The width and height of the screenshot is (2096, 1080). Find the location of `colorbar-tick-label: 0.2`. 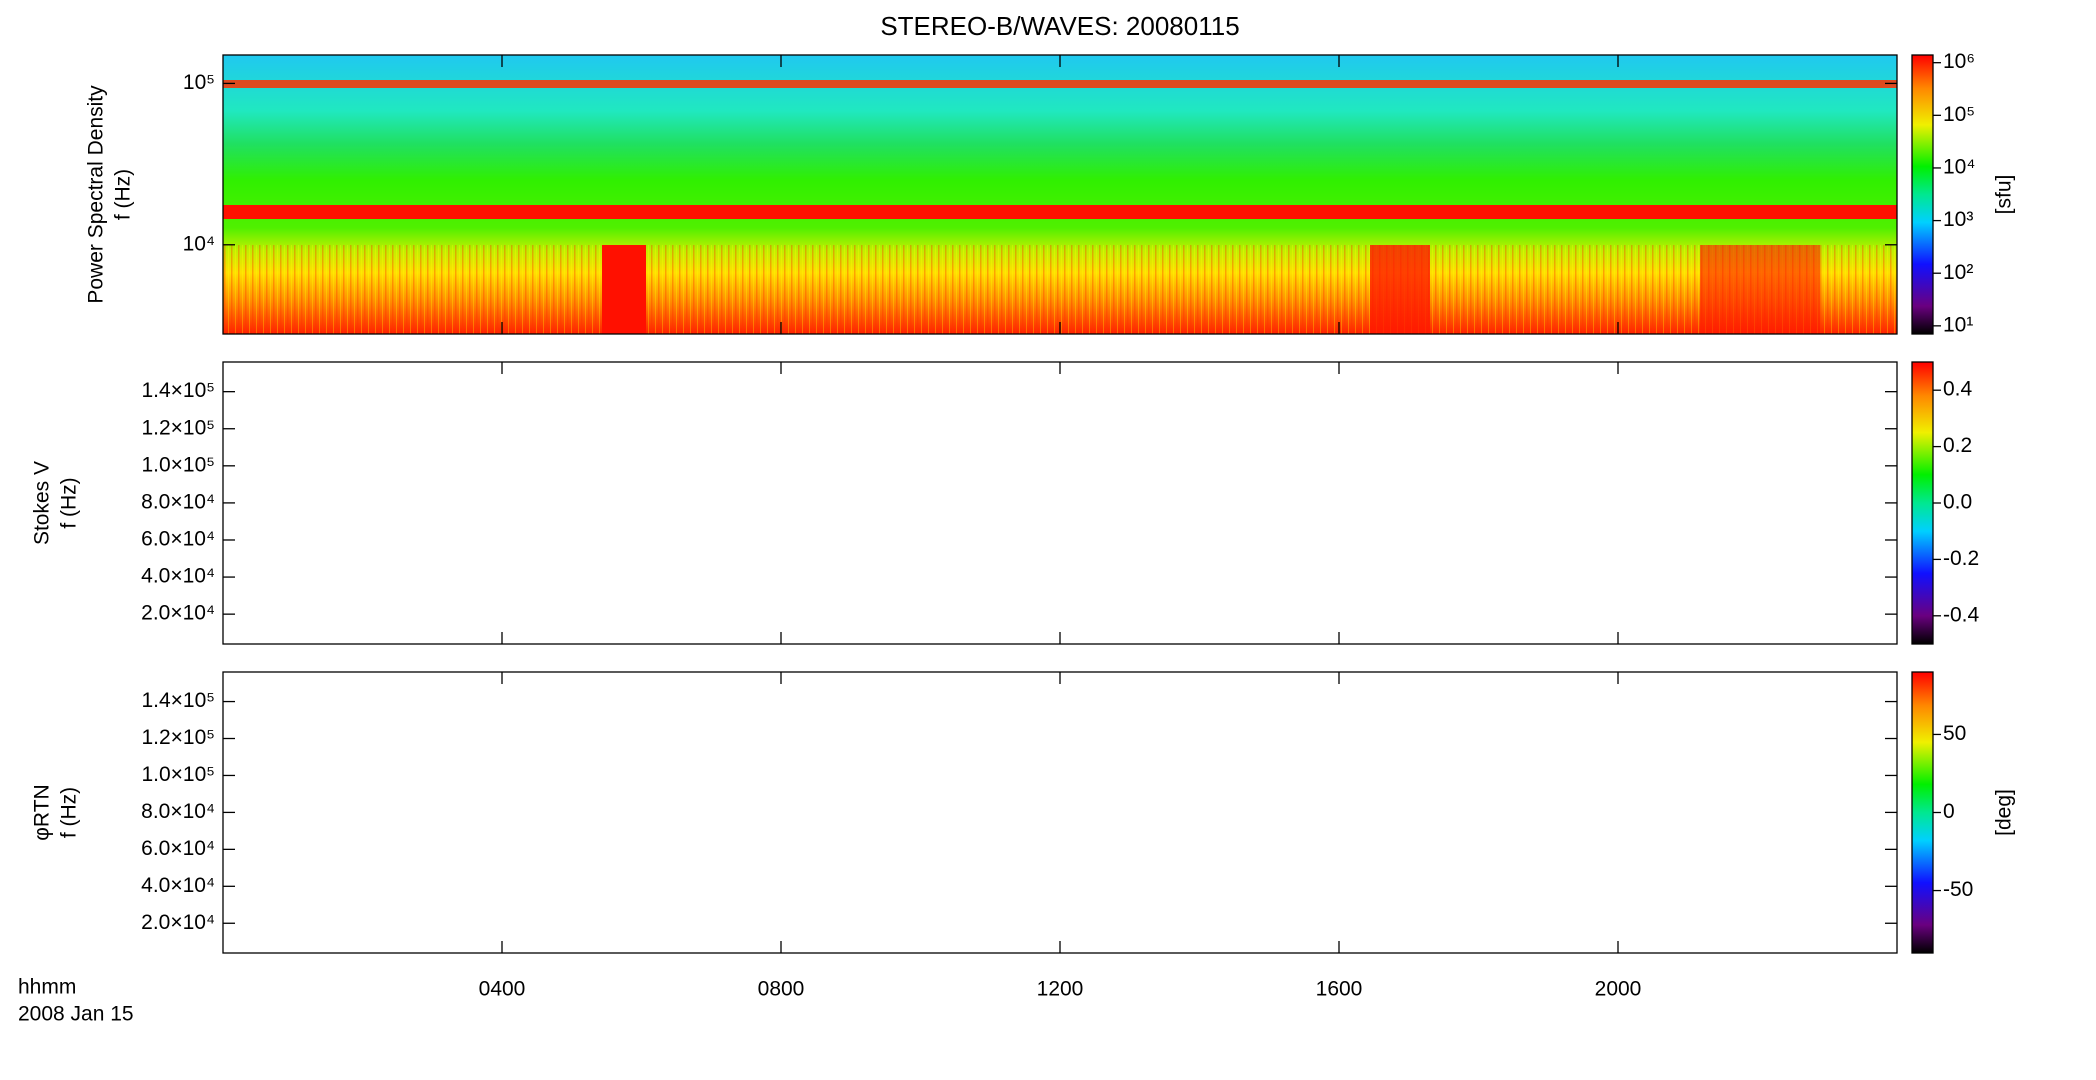

colorbar-tick-label: 0.2 is located at coordinates (1957, 445).